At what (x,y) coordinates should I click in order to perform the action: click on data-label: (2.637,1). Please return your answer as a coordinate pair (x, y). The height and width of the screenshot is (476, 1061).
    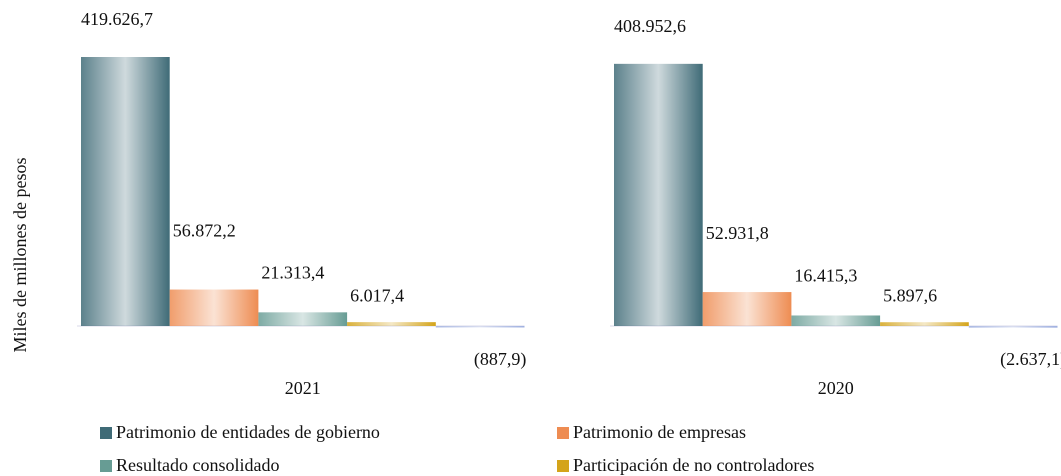
    Looking at the image, I should click on (1030, 359).